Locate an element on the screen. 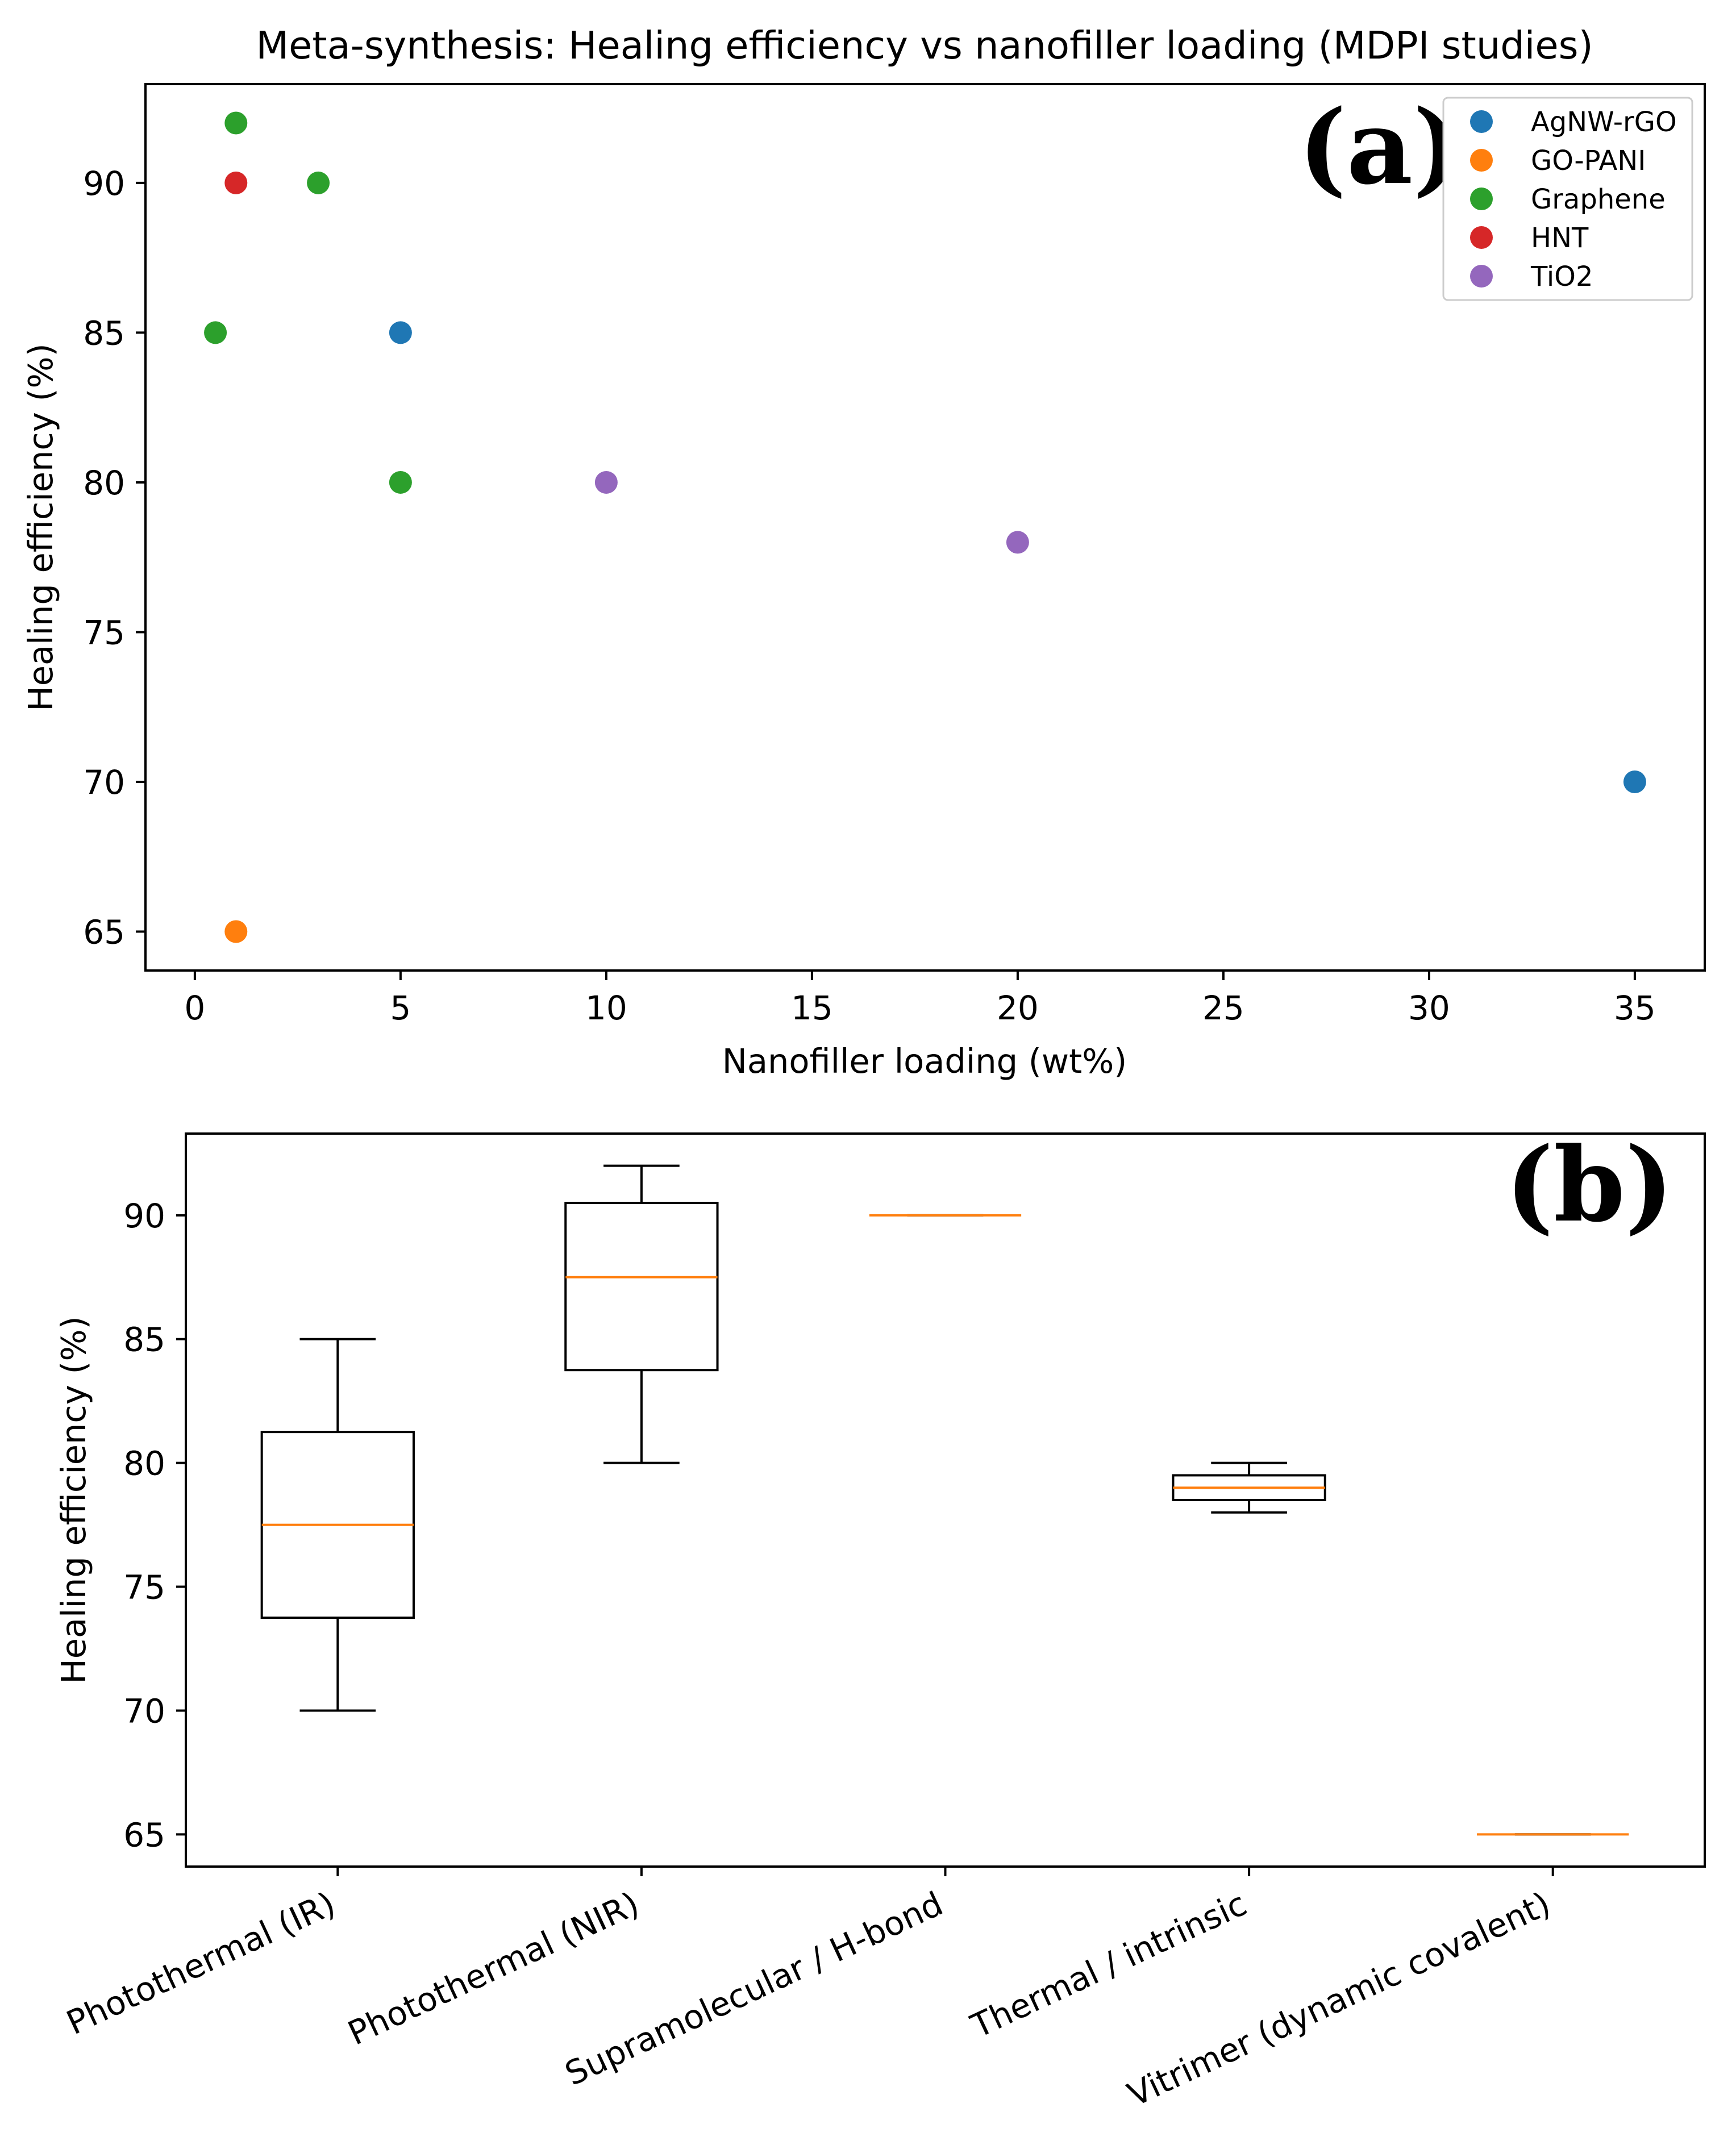 This screenshot has height=2145, width=1736. legend-label: TiO2 is located at coordinates (1561, 277).